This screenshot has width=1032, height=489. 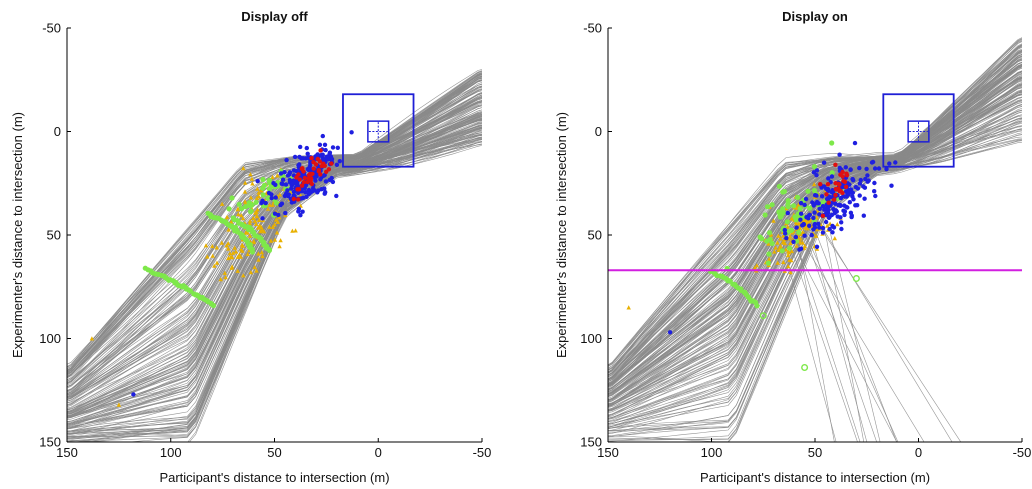 What do you see at coordinates (608, 452) in the screenshot?
I see `x-tick-label: 150` at bounding box center [608, 452].